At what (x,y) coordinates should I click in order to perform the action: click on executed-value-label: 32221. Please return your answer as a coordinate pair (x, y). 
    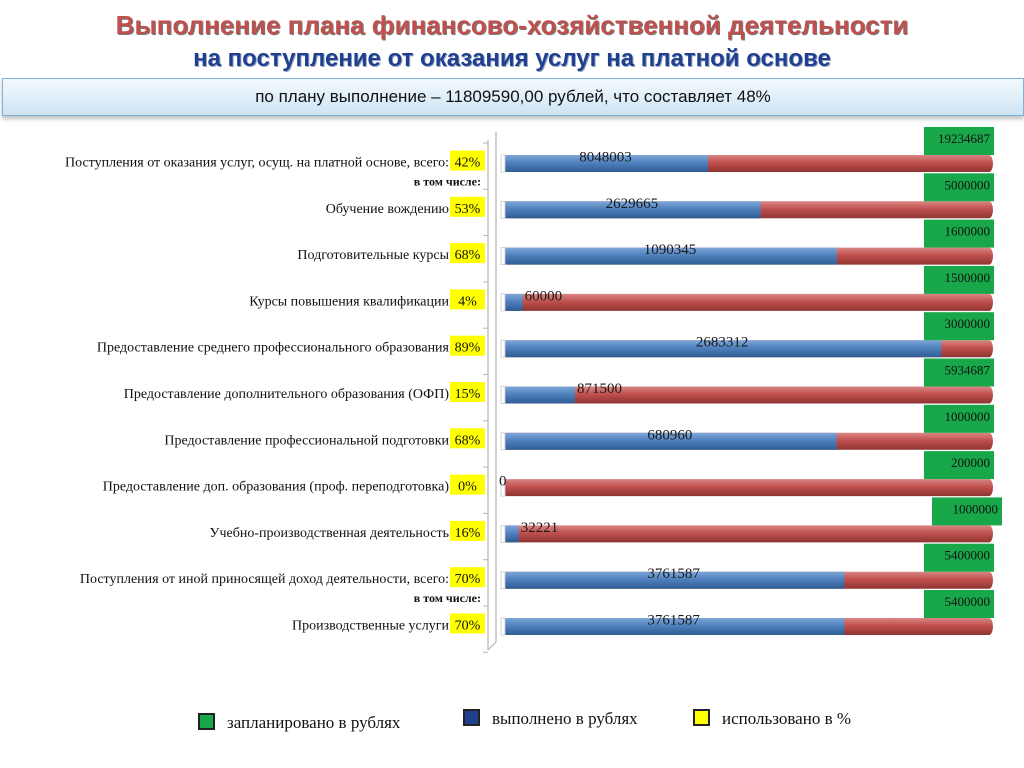
    Looking at the image, I should click on (540, 528).